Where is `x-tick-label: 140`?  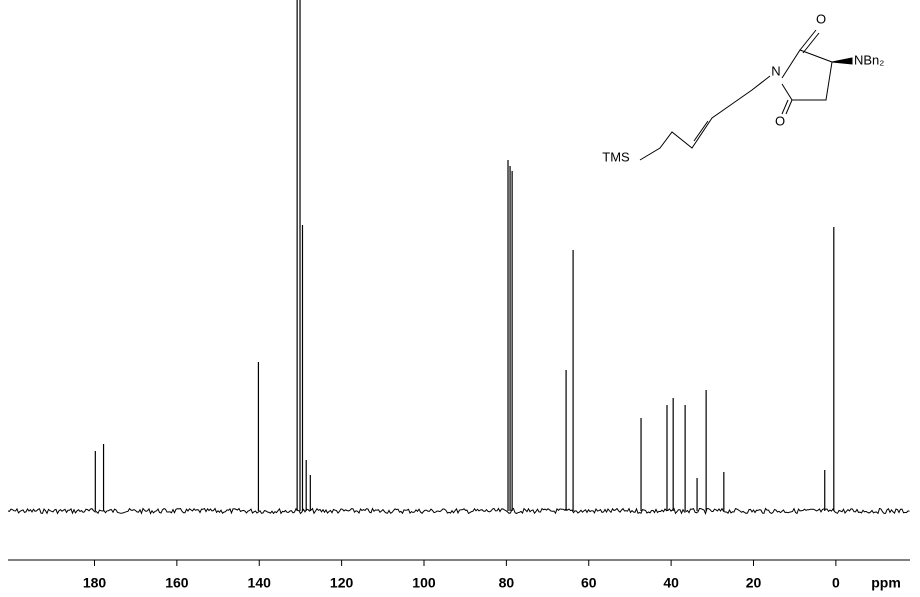
x-tick-label: 140 is located at coordinates (260, 583).